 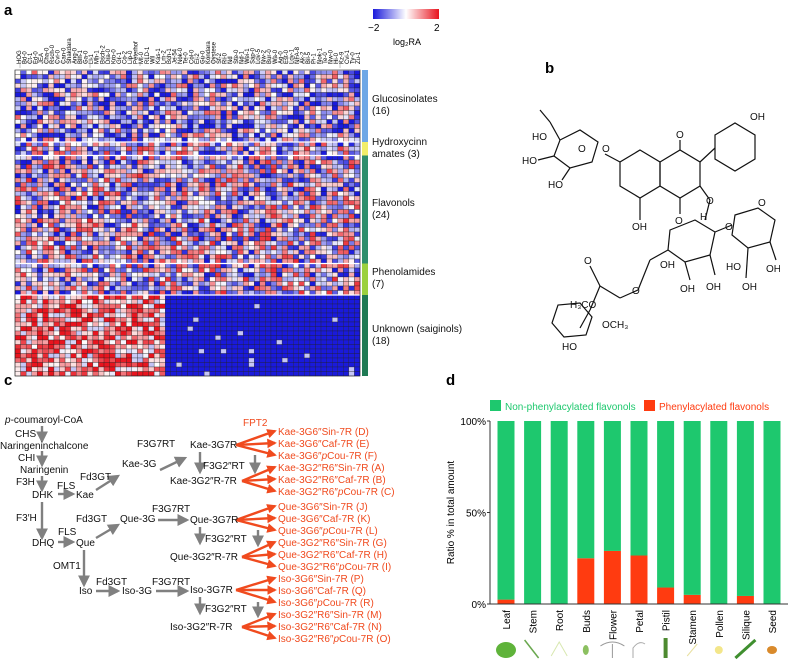 What do you see at coordinates (495, 405) in the screenshot?
I see `legend-swatch-non-phenylacylated` at bounding box center [495, 405].